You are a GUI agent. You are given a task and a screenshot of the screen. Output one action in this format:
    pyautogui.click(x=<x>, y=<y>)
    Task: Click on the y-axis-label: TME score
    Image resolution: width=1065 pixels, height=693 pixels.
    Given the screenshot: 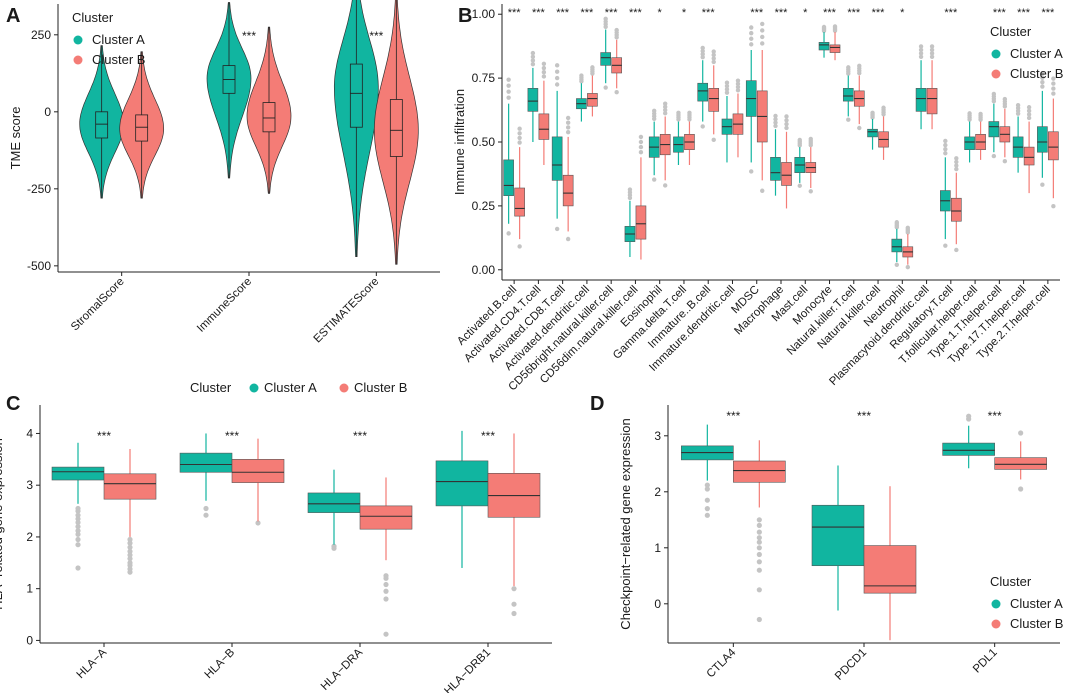 What is the action you would take?
    pyautogui.click(x=15, y=138)
    